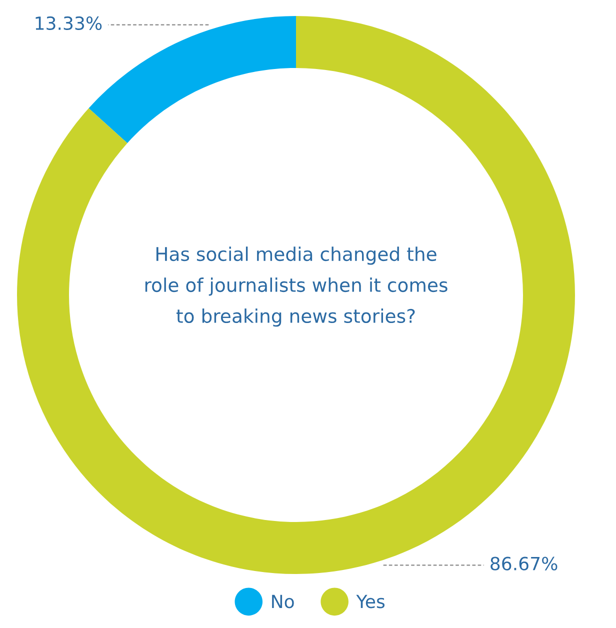  Describe the element at coordinates (296, 286) in the screenshot. I see `text: Has social media changed the role of journalists when it comes to breaking news stories?` at that location.